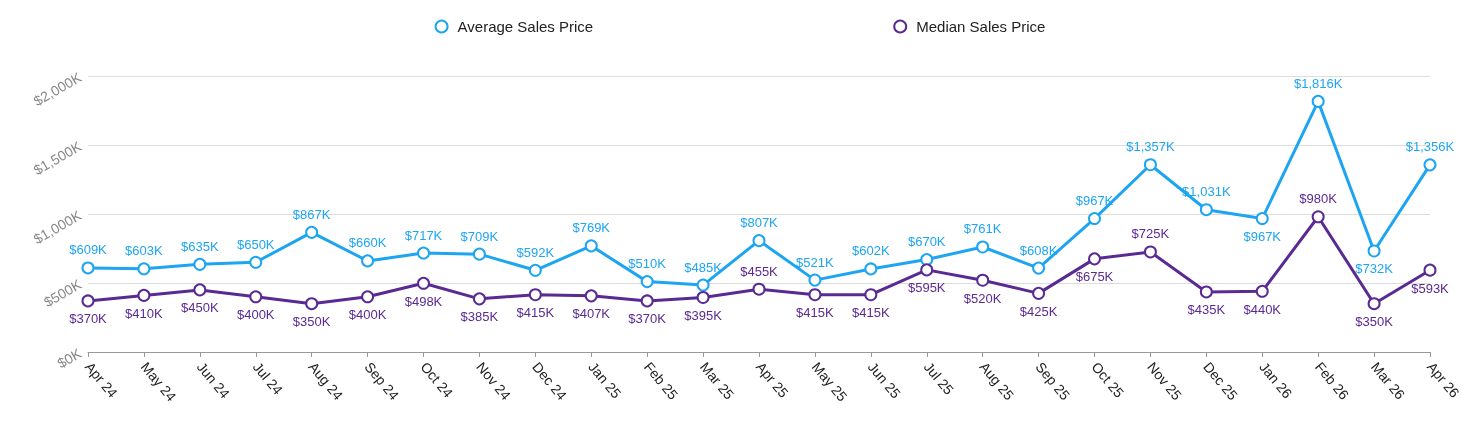 Image resolution: width=1480 pixels, height=422 pixels. What do you see at coordinates (494, 381) in the screenshot?
I see `x-tick-label: Nov 24` at bounding box center [494, 381].